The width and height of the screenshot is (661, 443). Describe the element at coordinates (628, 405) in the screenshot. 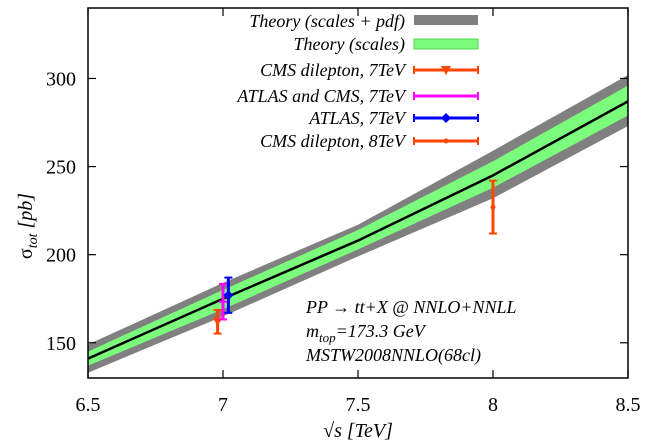

I see `x-tick-label-4: 8.5` at that location.